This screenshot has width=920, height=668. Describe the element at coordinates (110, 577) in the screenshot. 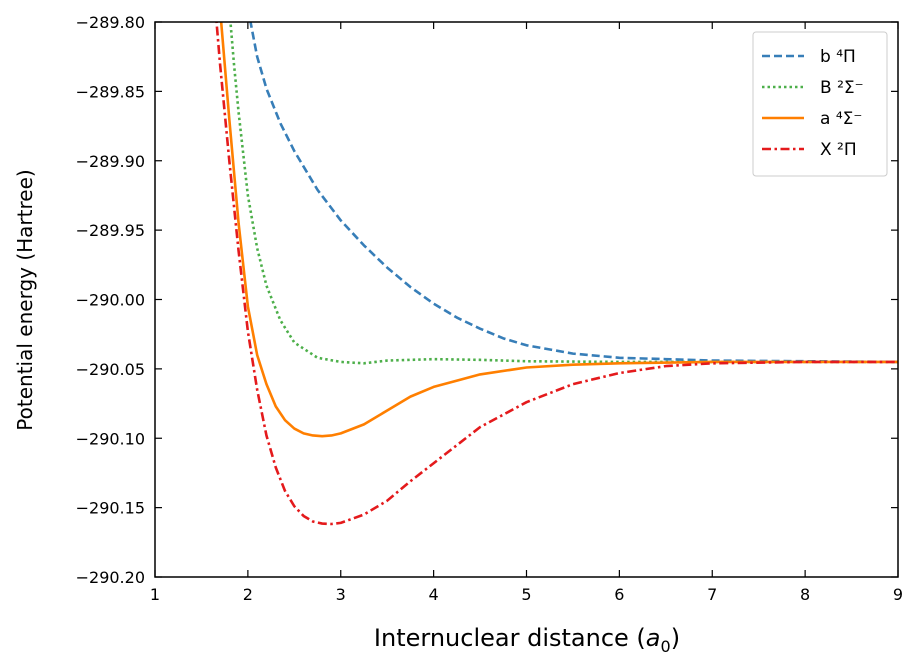

I see `y-tick-label: −290.20` at that location.